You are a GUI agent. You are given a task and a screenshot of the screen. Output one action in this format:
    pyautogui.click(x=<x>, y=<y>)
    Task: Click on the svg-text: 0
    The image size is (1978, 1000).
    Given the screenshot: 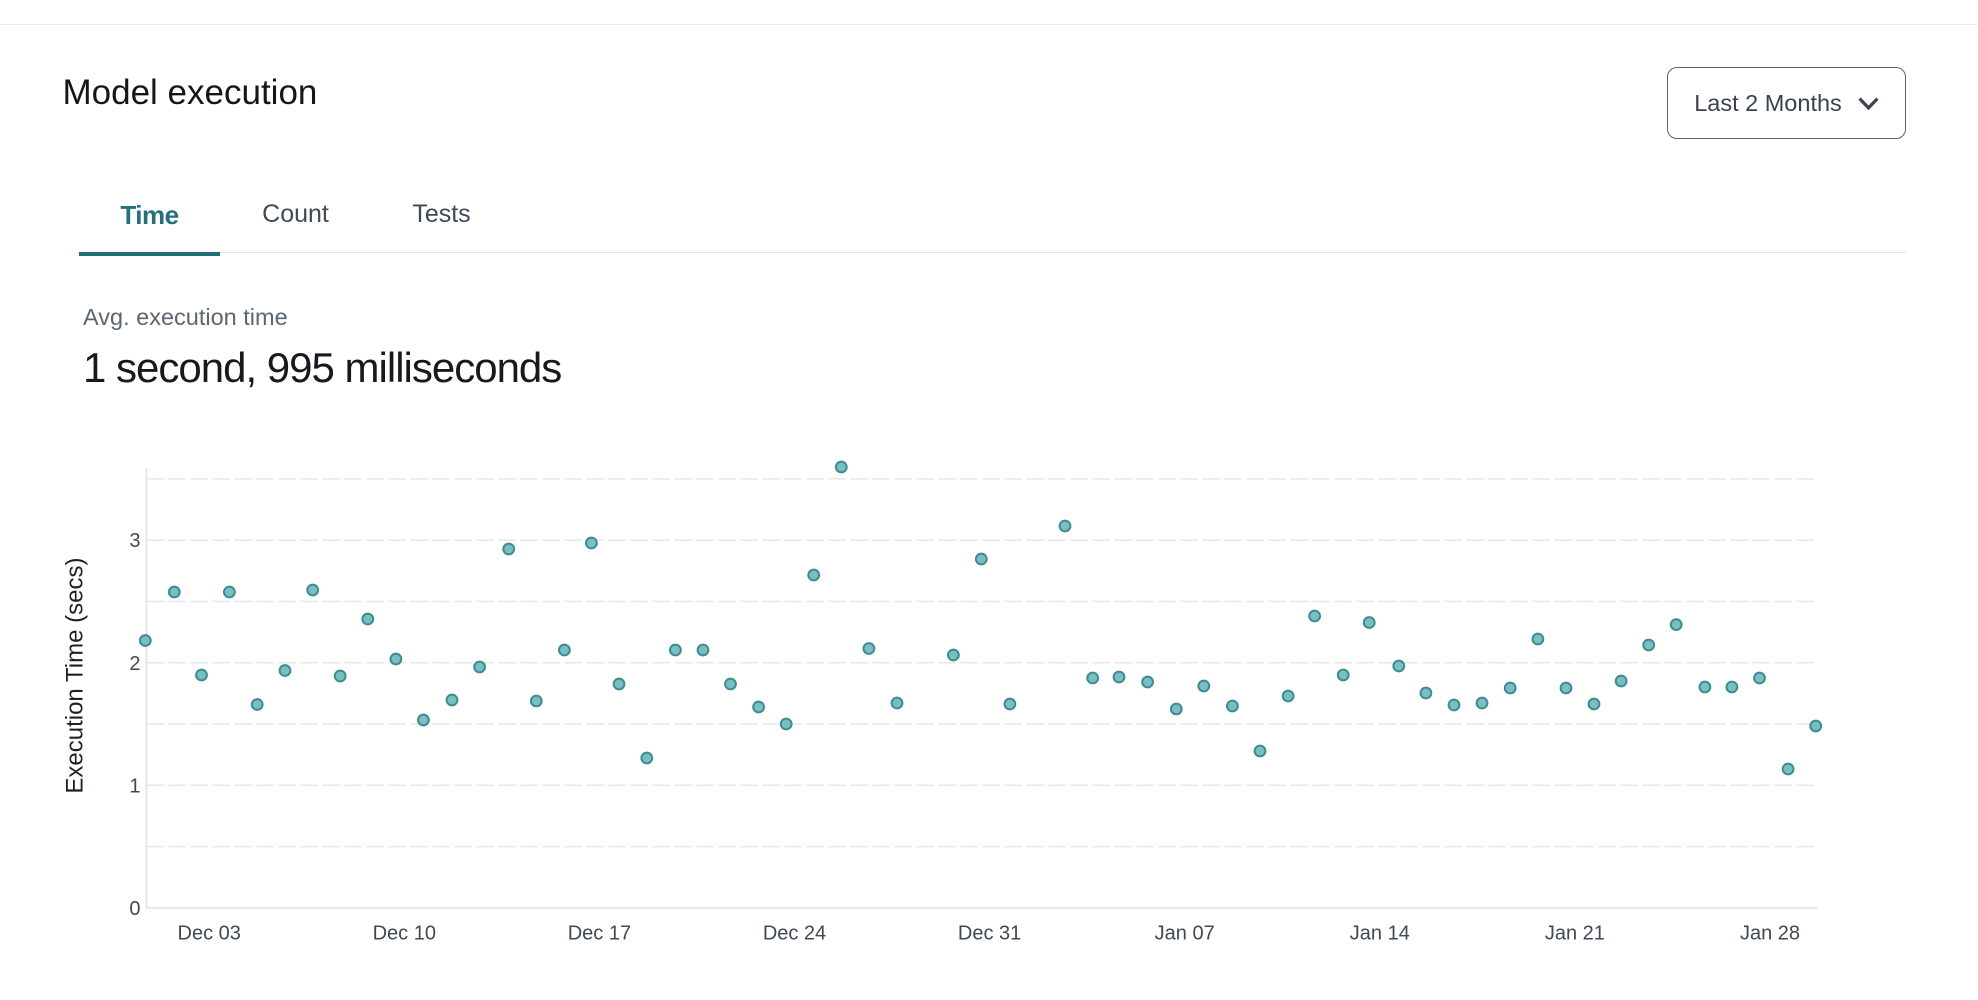 What is the action you would take?
    pyautogui.click(x=134, y=909)
    